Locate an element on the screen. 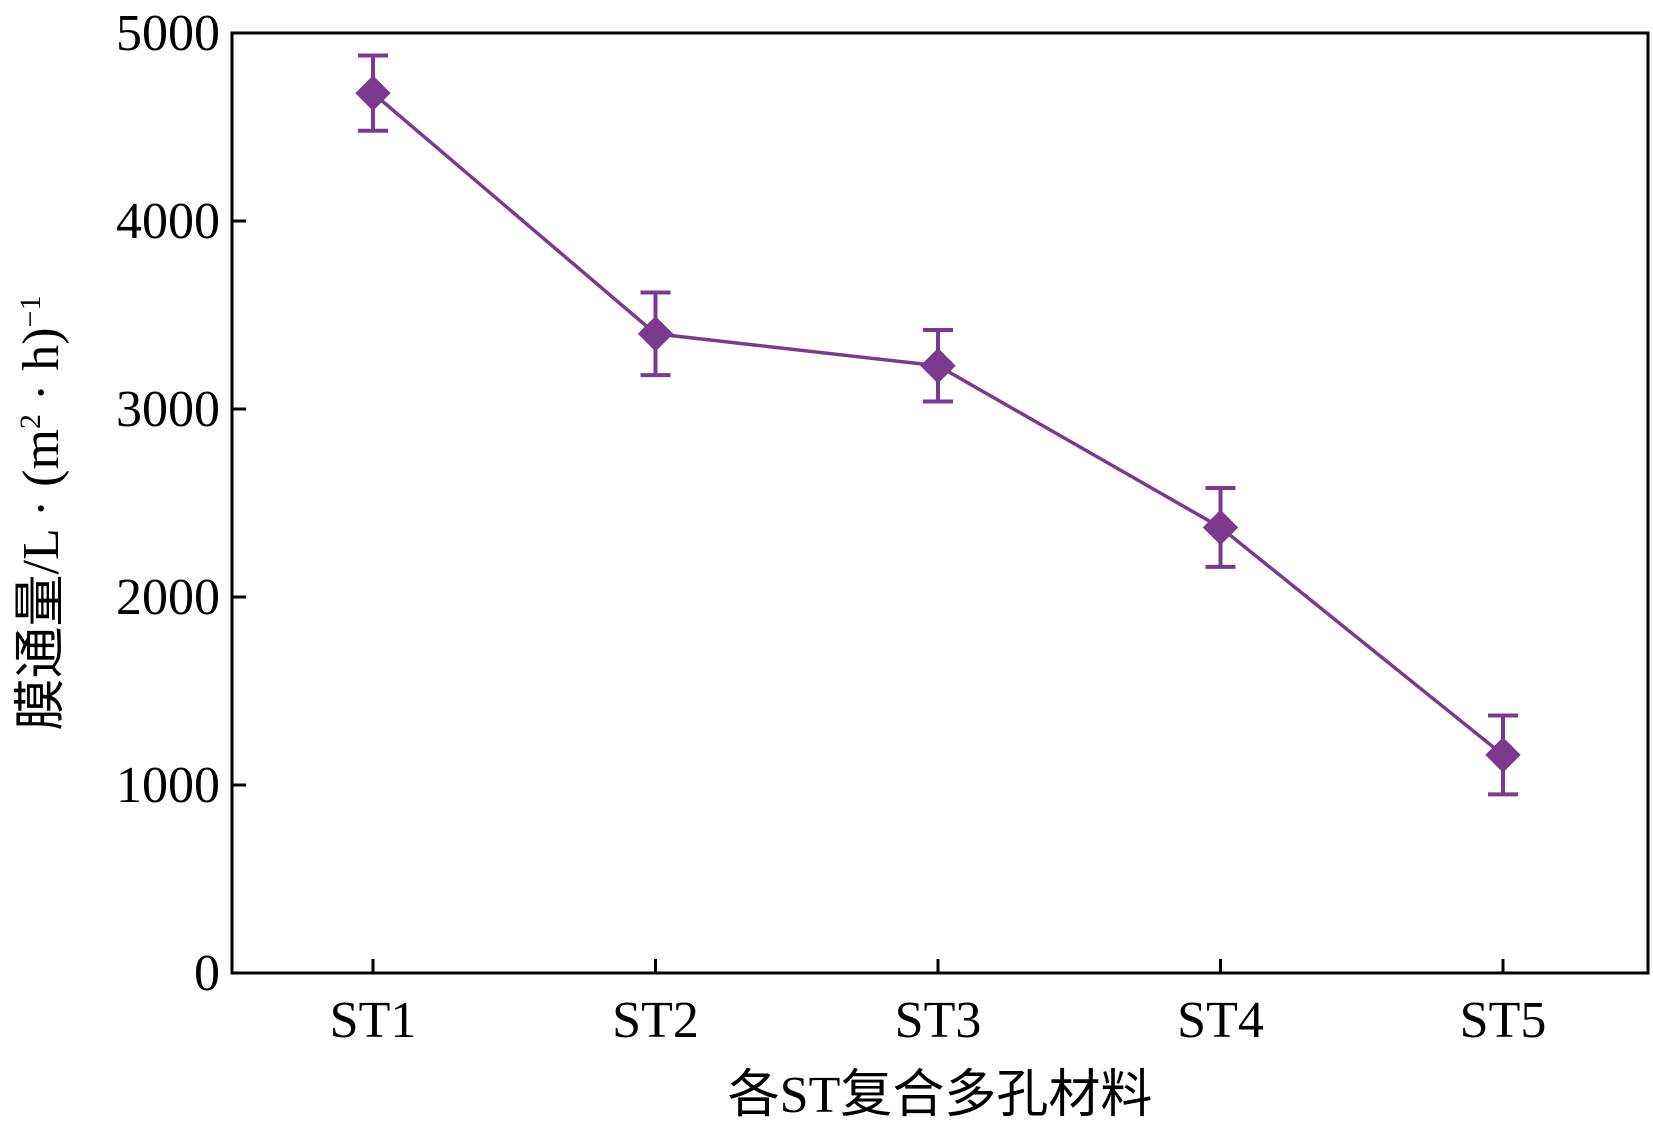  x-tick-label-ST3: ST3 is located at coordinates (938, 1020).